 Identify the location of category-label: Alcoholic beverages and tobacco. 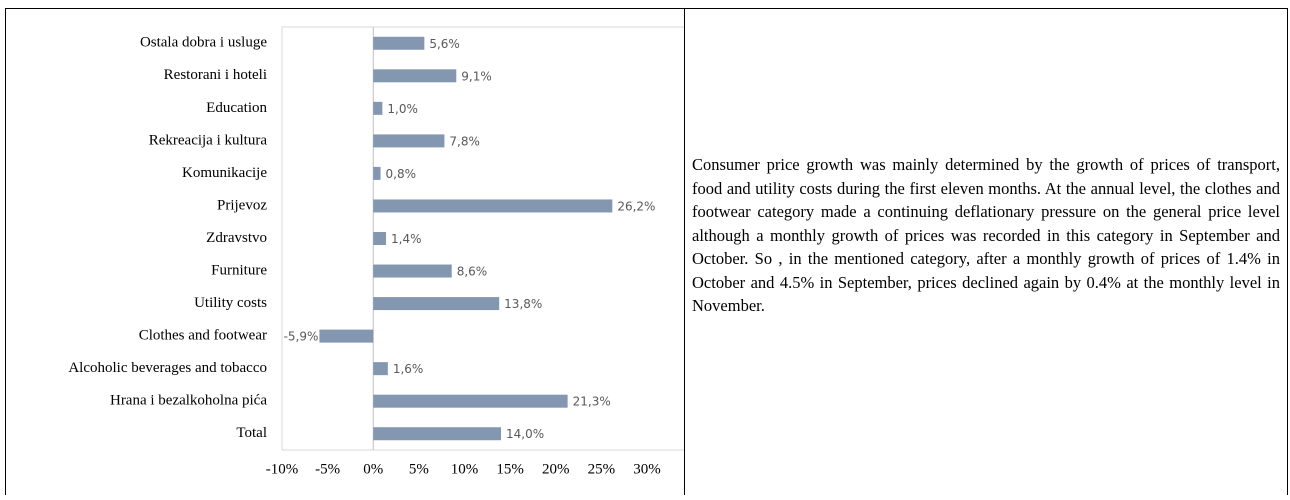
(167, 368).